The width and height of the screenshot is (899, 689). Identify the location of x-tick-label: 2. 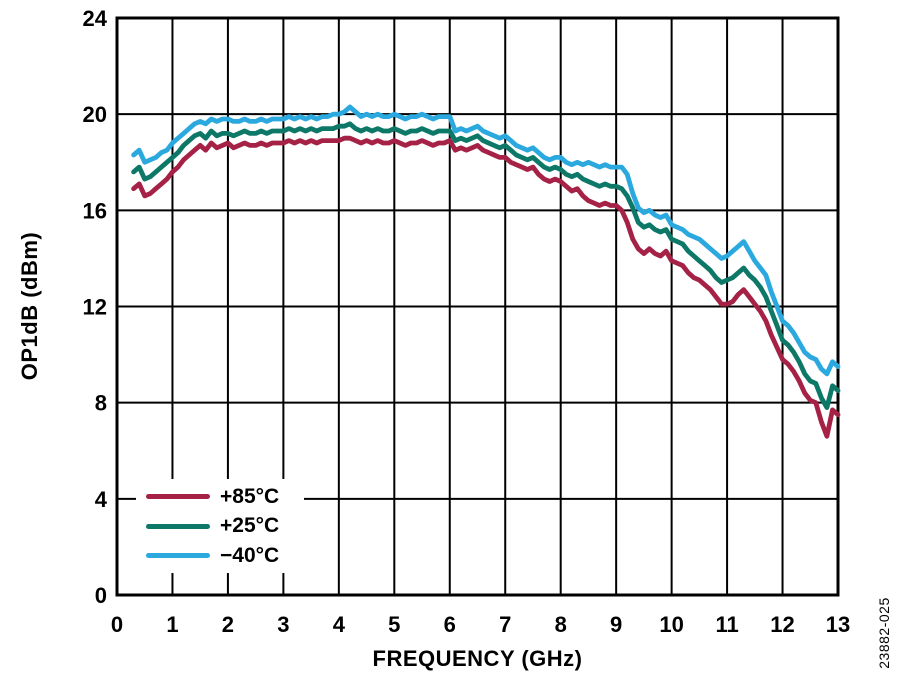
(228, 624).